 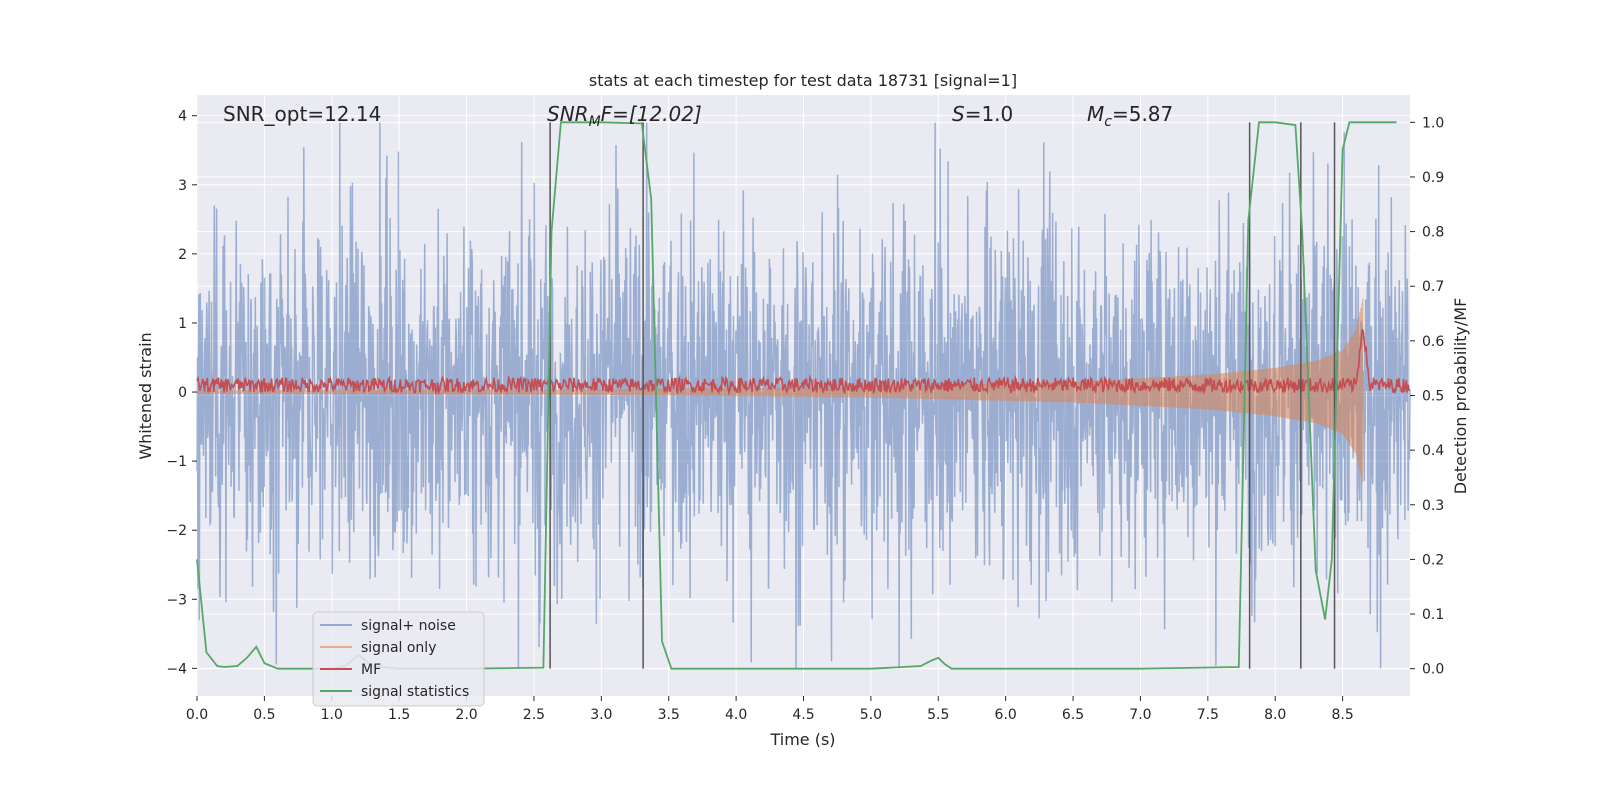 What do you see at coordinates (176, 462) in the screenshot?
I see `y-tick-label: −1` at bounding box center [176, 462].